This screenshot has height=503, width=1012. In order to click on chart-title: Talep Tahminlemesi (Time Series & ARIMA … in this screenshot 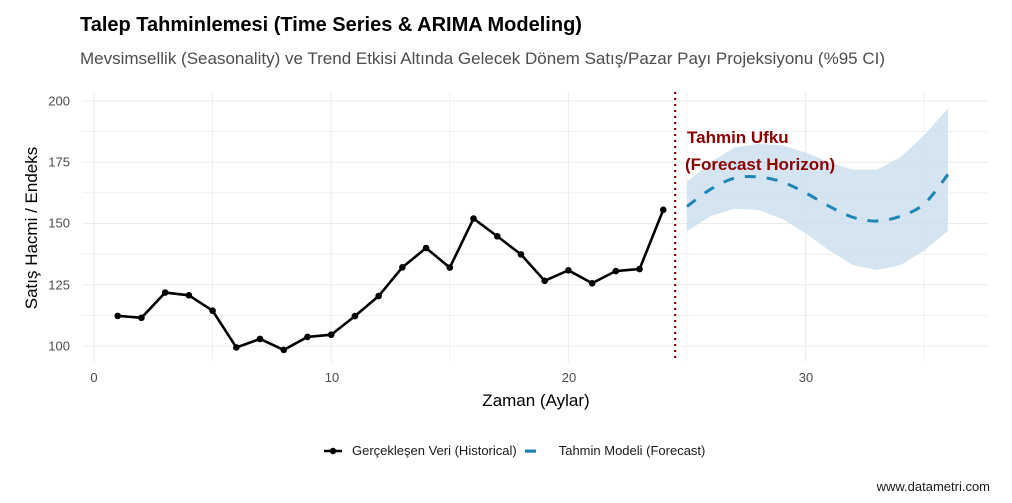, I will do `click(331, 25)`.